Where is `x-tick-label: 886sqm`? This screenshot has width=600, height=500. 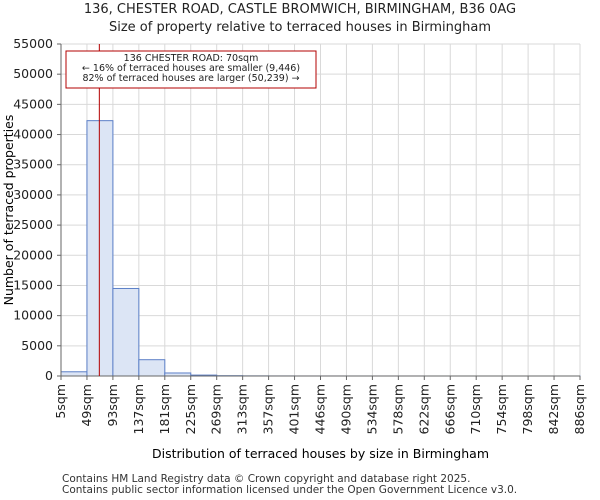
x-tick-label: 886sqm is located at coordinates (579, 409).